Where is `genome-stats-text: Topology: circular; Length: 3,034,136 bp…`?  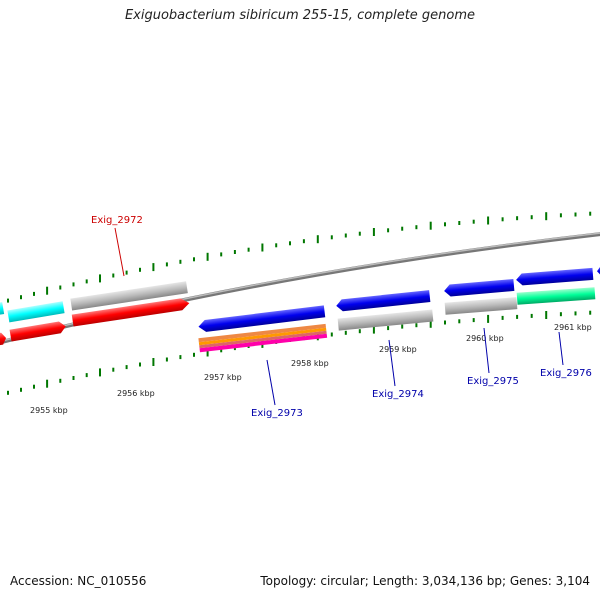
genome-stats-text: Topology: circular; Length: 3,034,136 bp… is located at coordinates (425, 581).